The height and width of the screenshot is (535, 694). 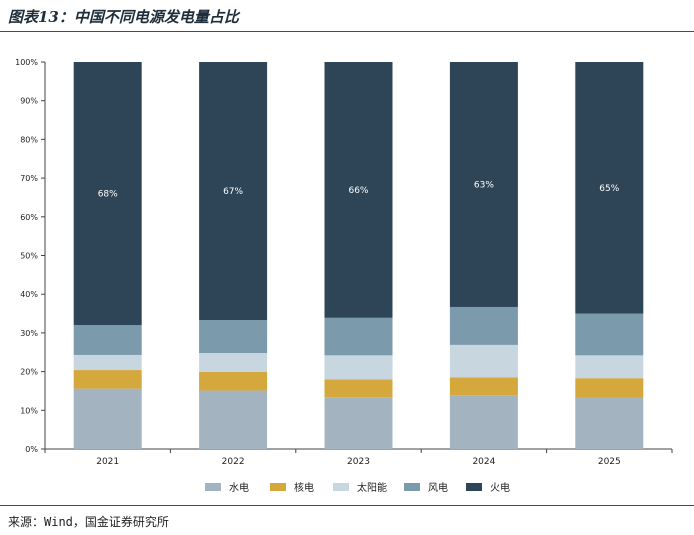 I want to click on data-label: 66%, so click(x=358, y=191).